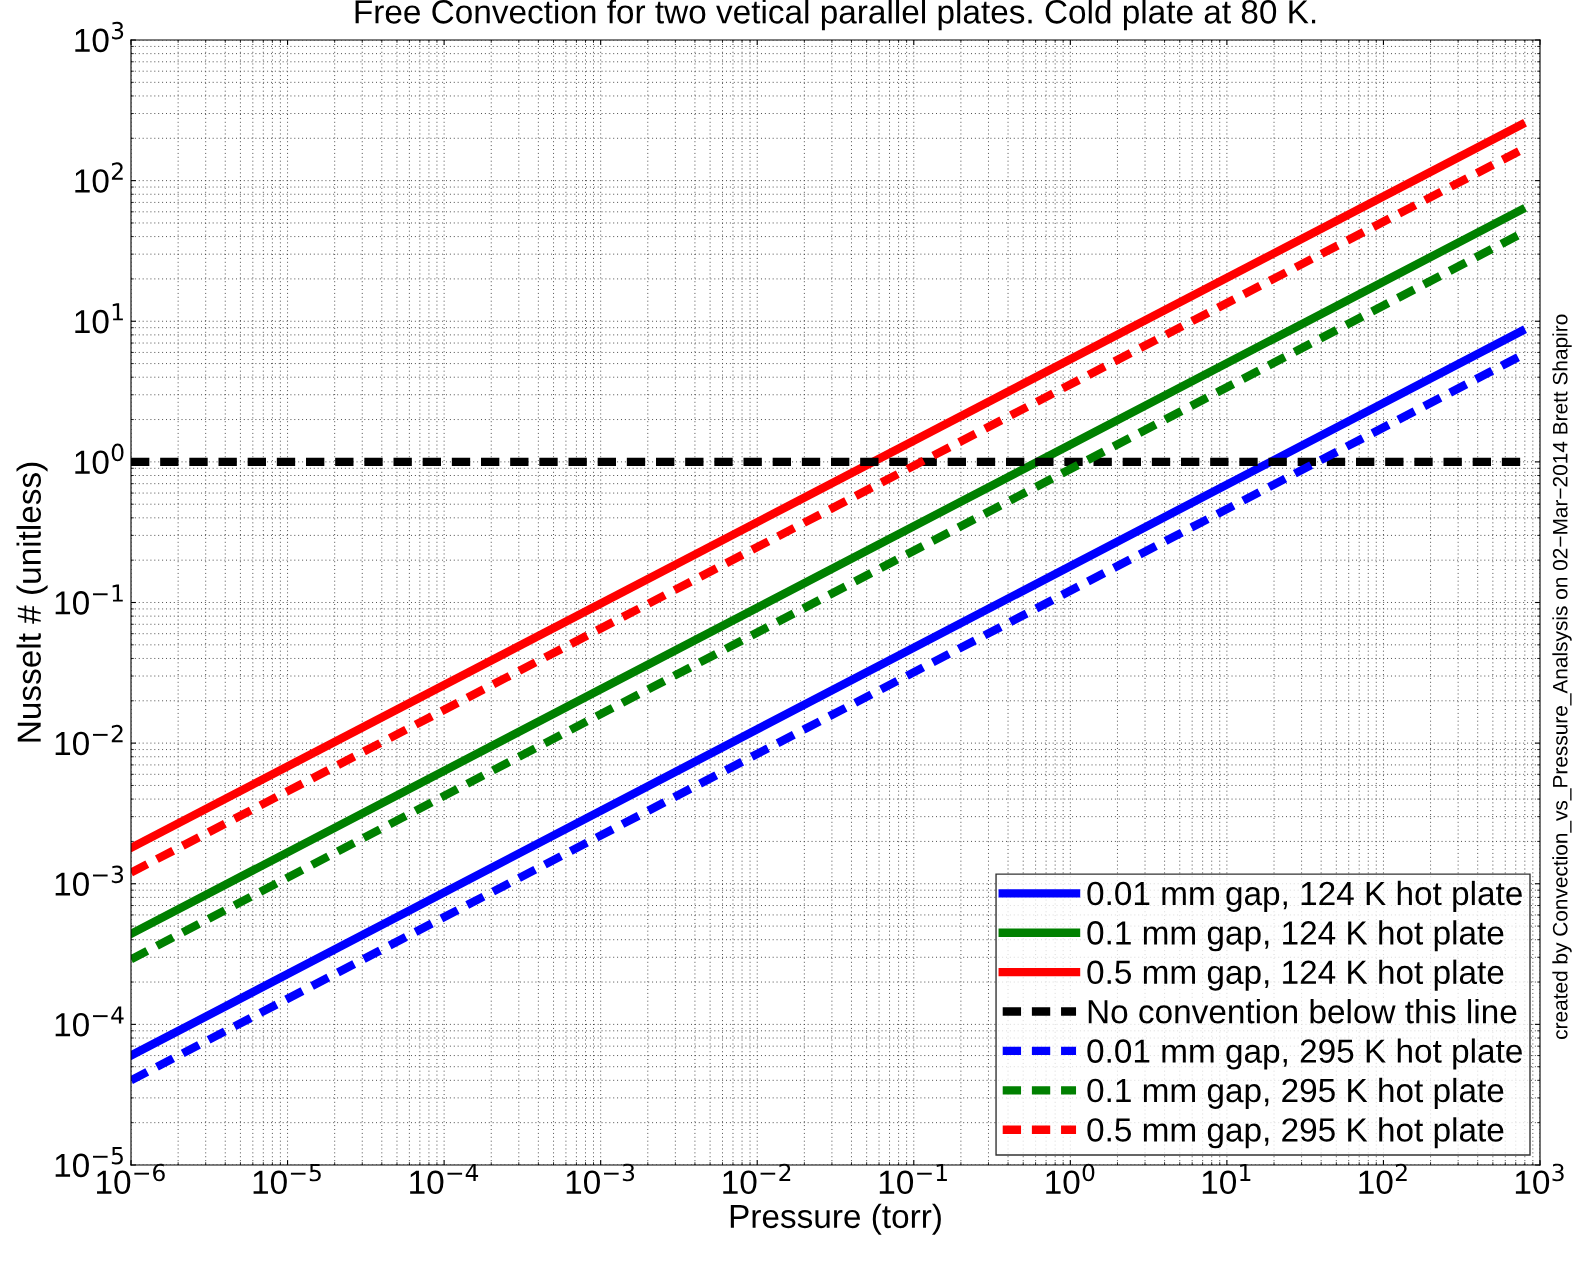  Describe the element at coordinates (1295, 1093) in the screenshot. I see `legend-label: 0.1 mm gap, 295 K hot plate` at that location.